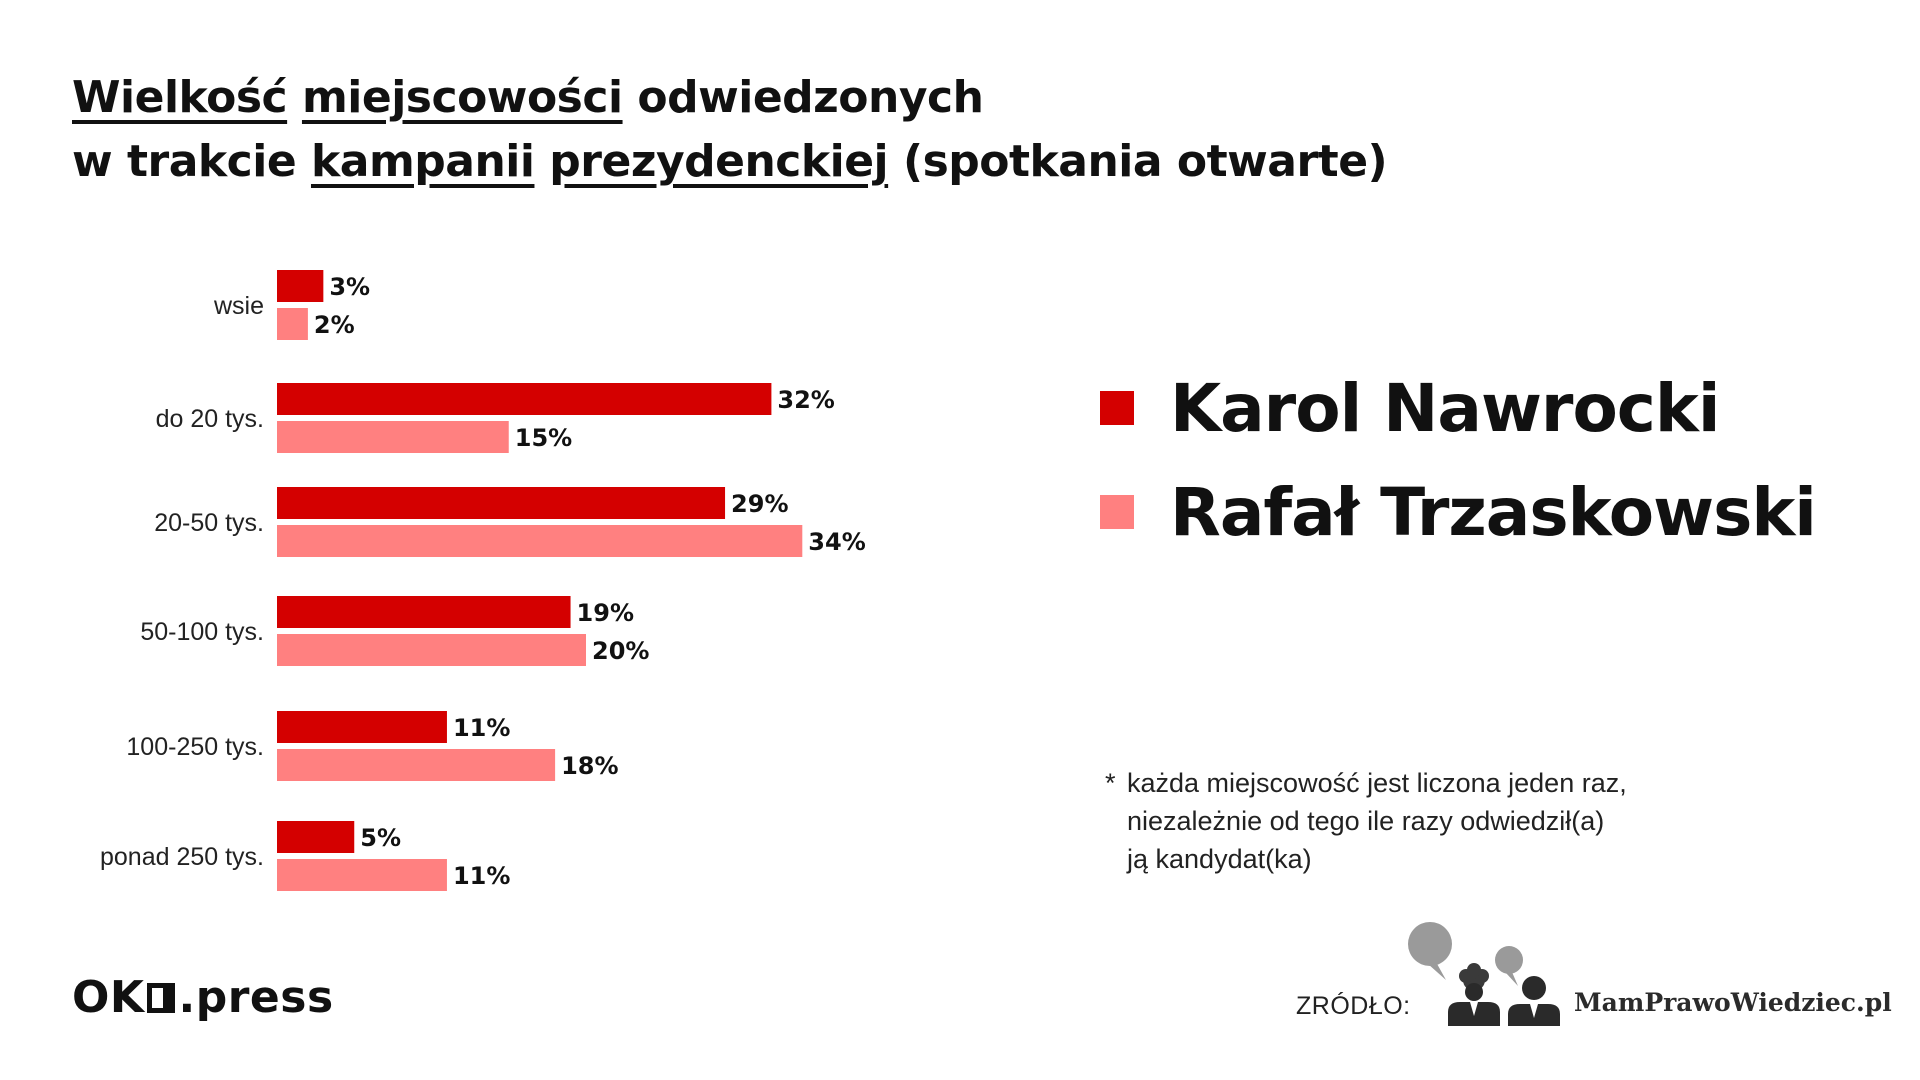 Image resolution: width=1920 pixels, height=1080 pixels. Describe the element at coordinates (589, 766) in the screenshot. I see `data-label: 18%` at that location.